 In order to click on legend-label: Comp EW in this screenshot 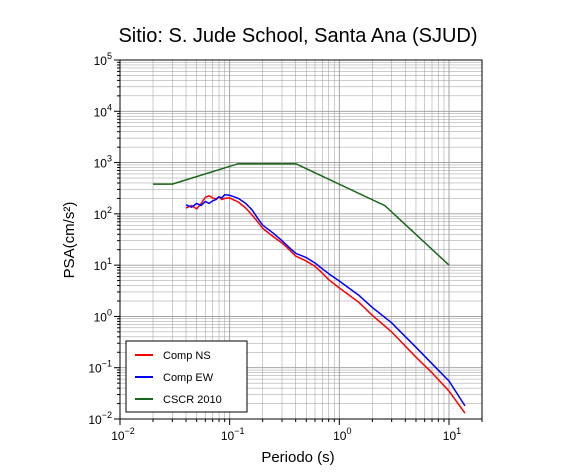, I will do `click(188, 378)`.